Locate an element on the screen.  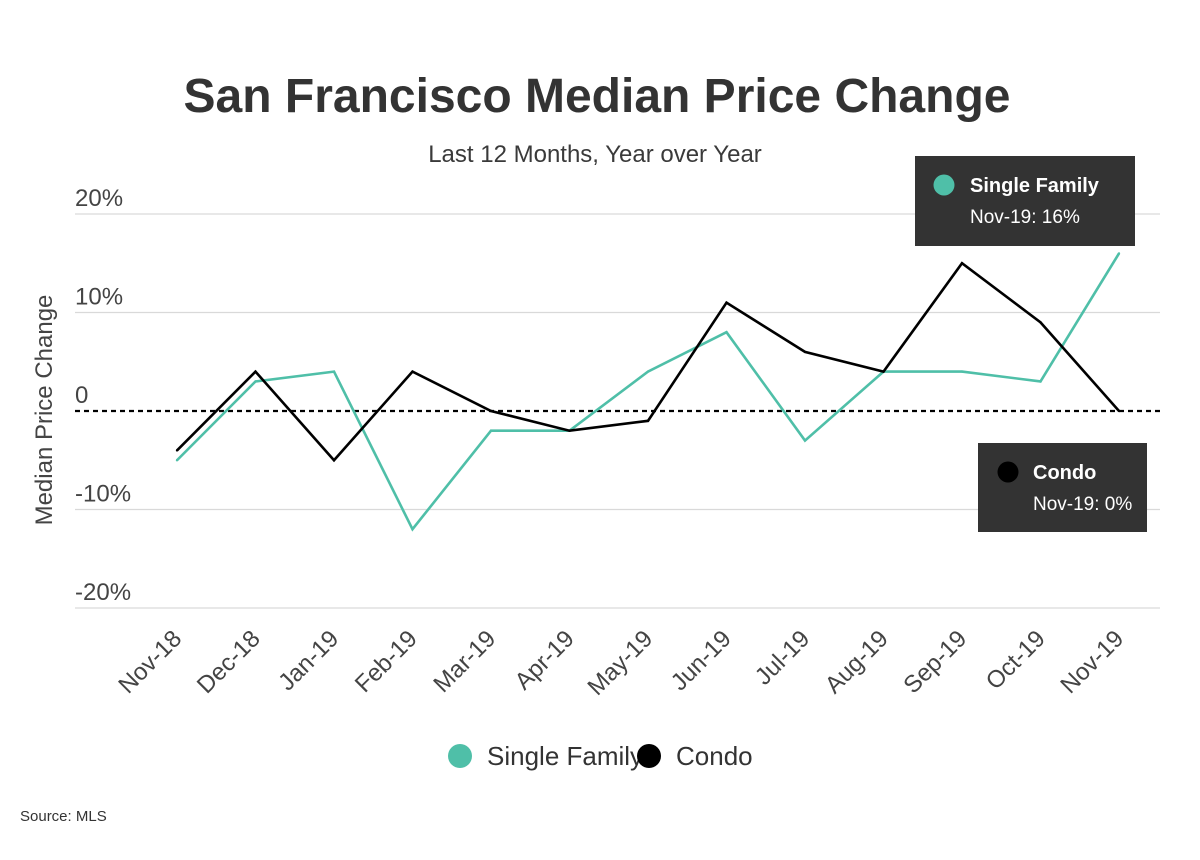
tooltip-condo: Condo Nov-19: 0% is located at coordinates (1062, 487).